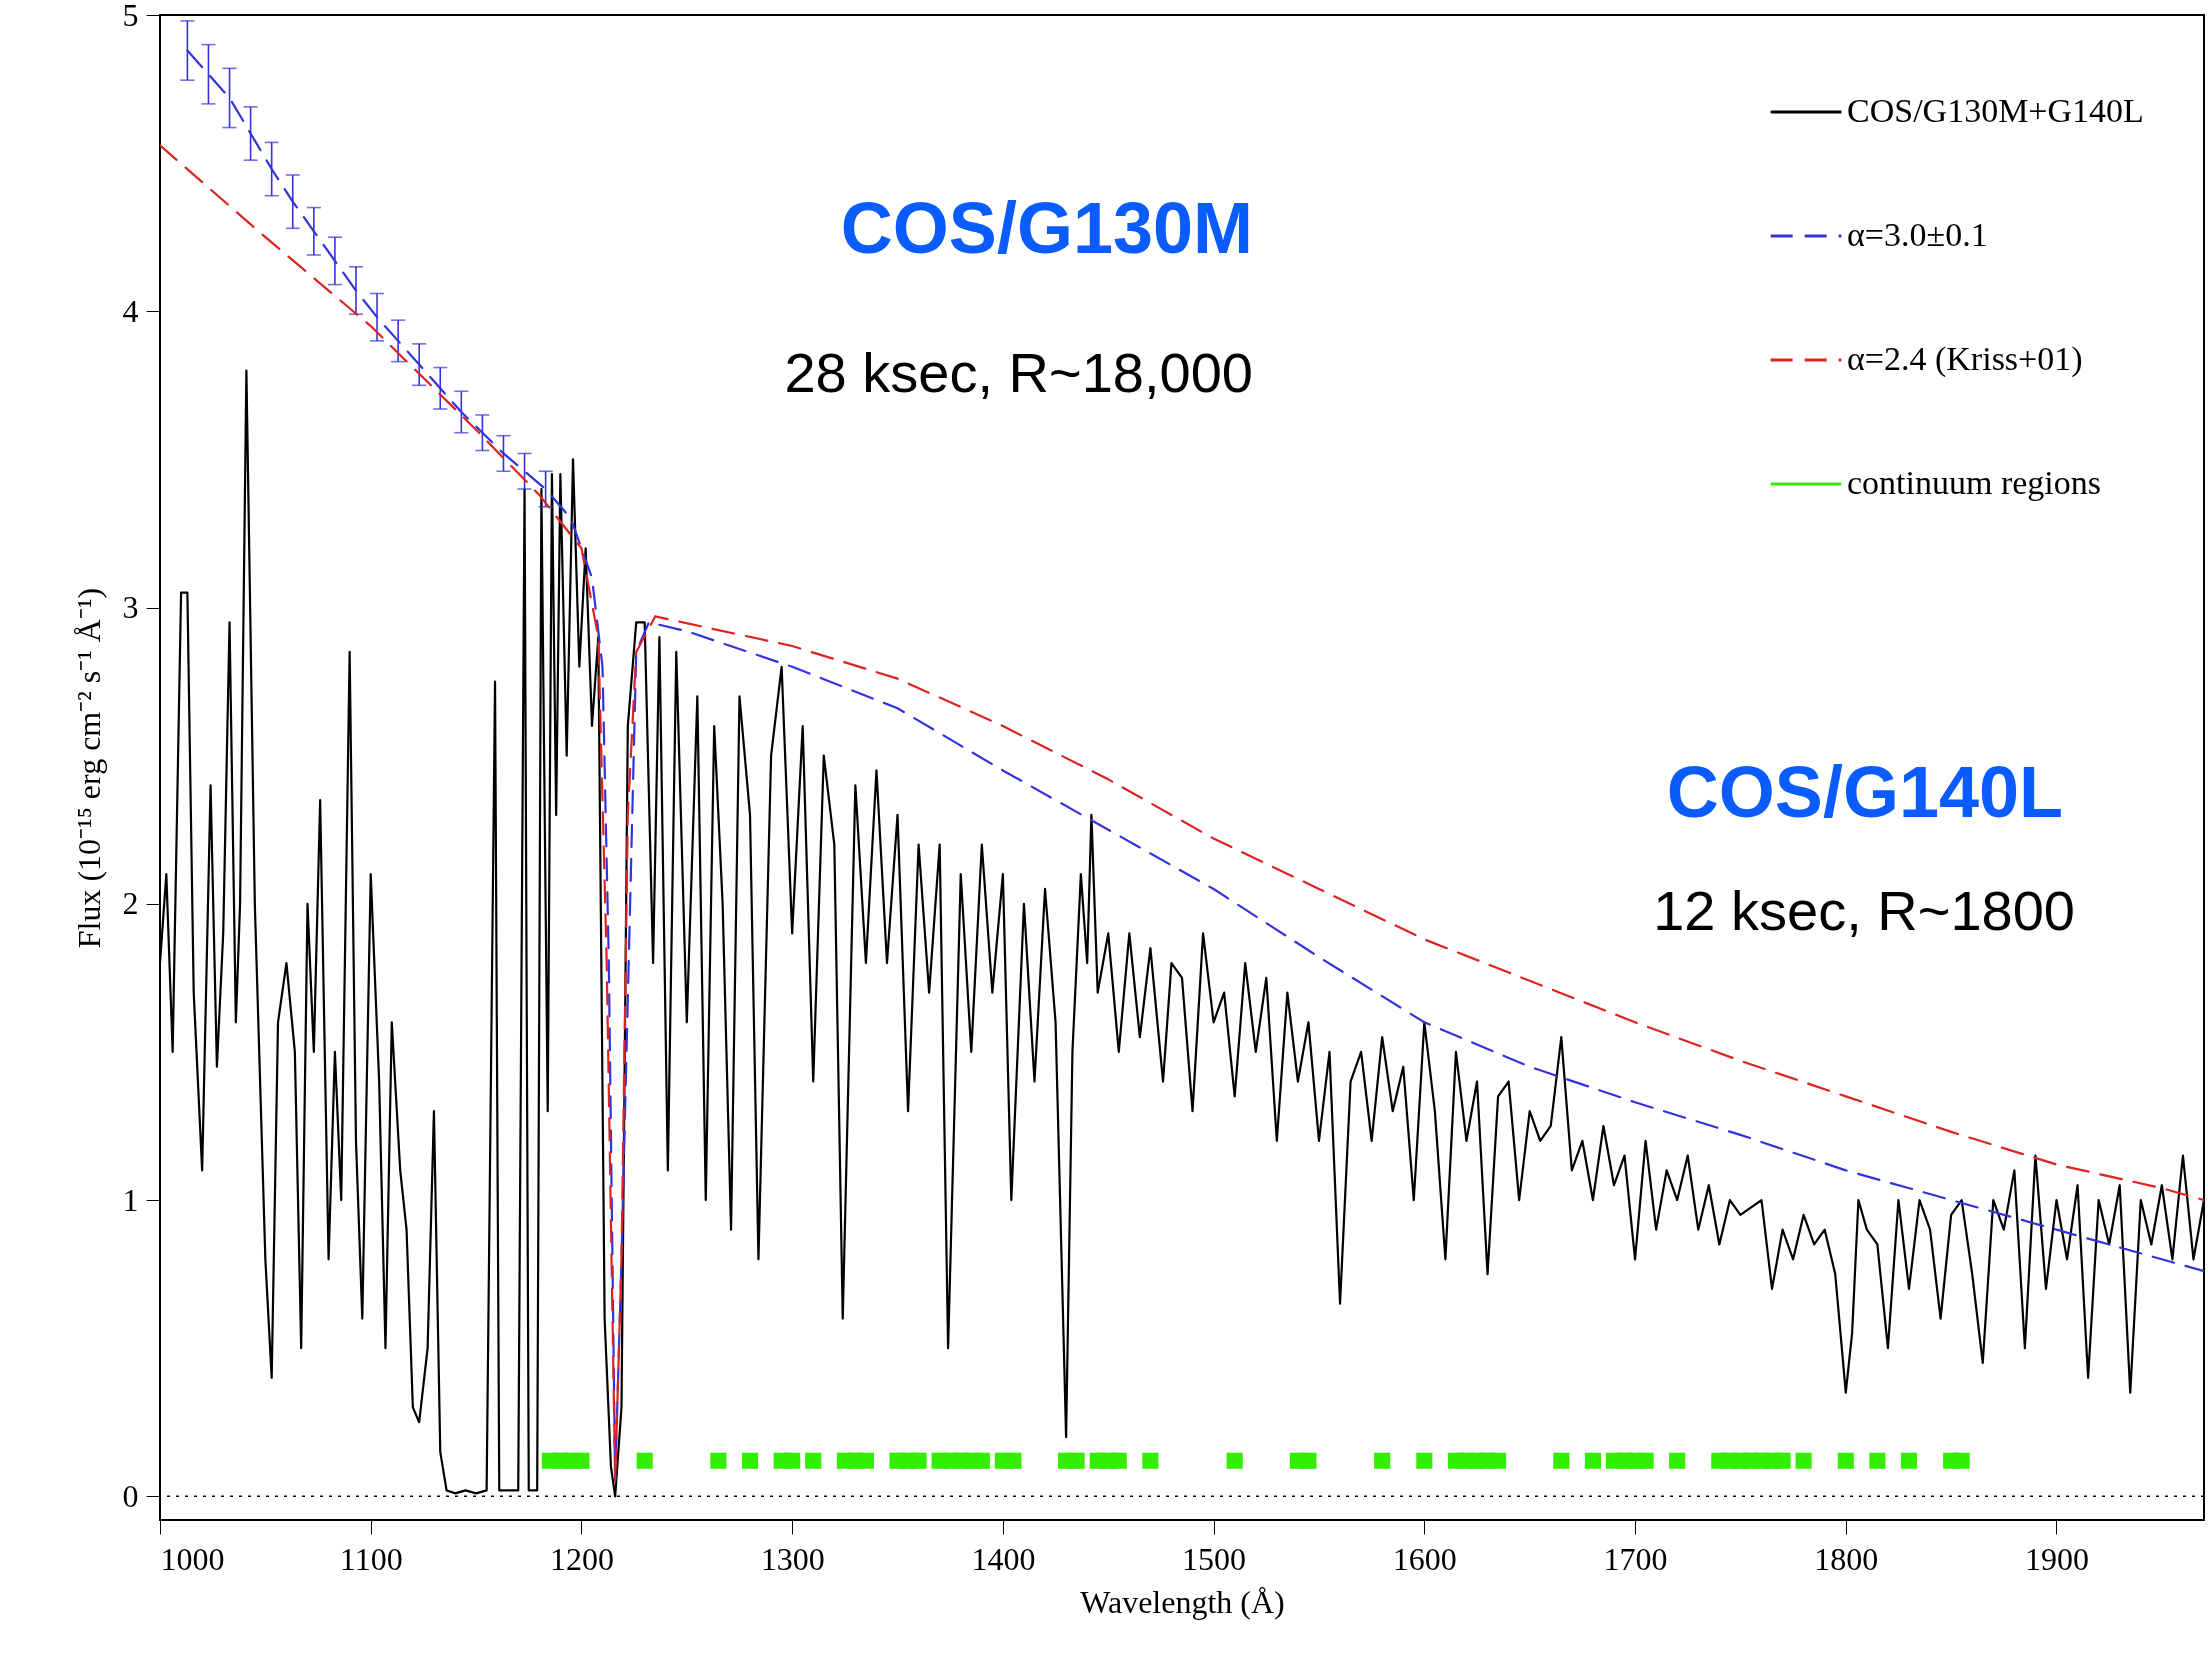 The height and width of the screenshot is (1670, 2208). I want to click on x-tick-label: 1800, so click(1846, 1558).